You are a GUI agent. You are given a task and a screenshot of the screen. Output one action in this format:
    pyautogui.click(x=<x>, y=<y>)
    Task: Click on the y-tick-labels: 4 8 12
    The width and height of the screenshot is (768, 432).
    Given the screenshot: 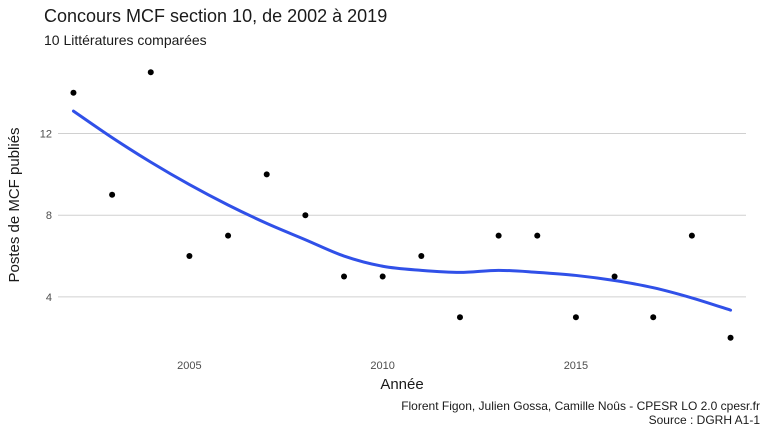 What is the action you would take?
    pyautogui.click(x=46, y=216)
    